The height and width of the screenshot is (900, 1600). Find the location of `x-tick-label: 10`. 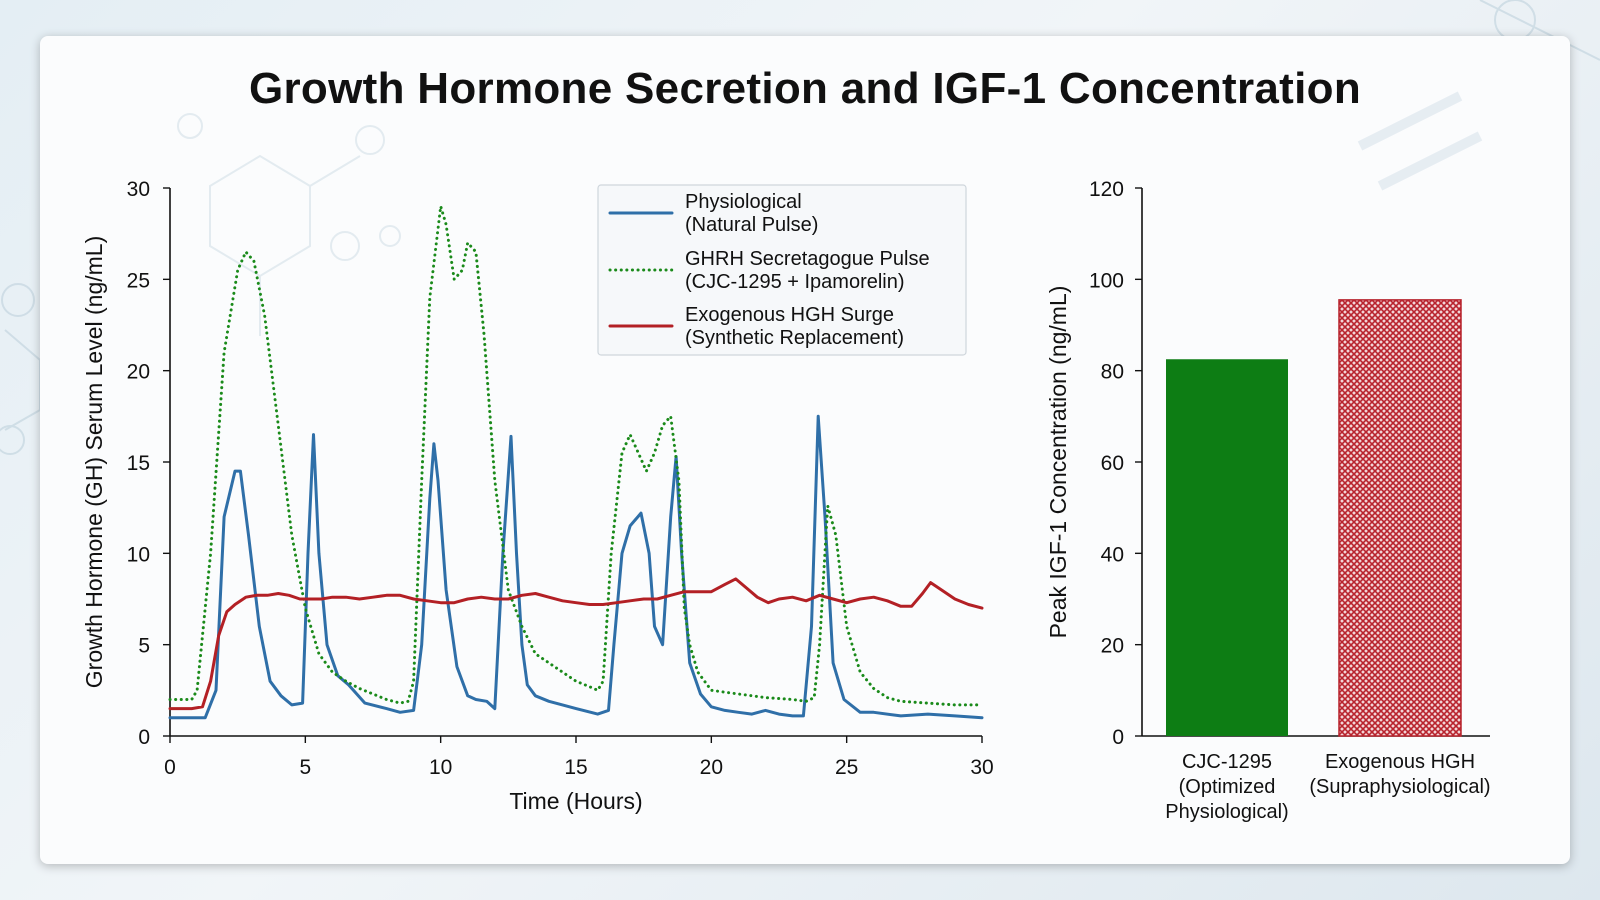

x-tick-label: 10 is located at coordinates (440, 767).